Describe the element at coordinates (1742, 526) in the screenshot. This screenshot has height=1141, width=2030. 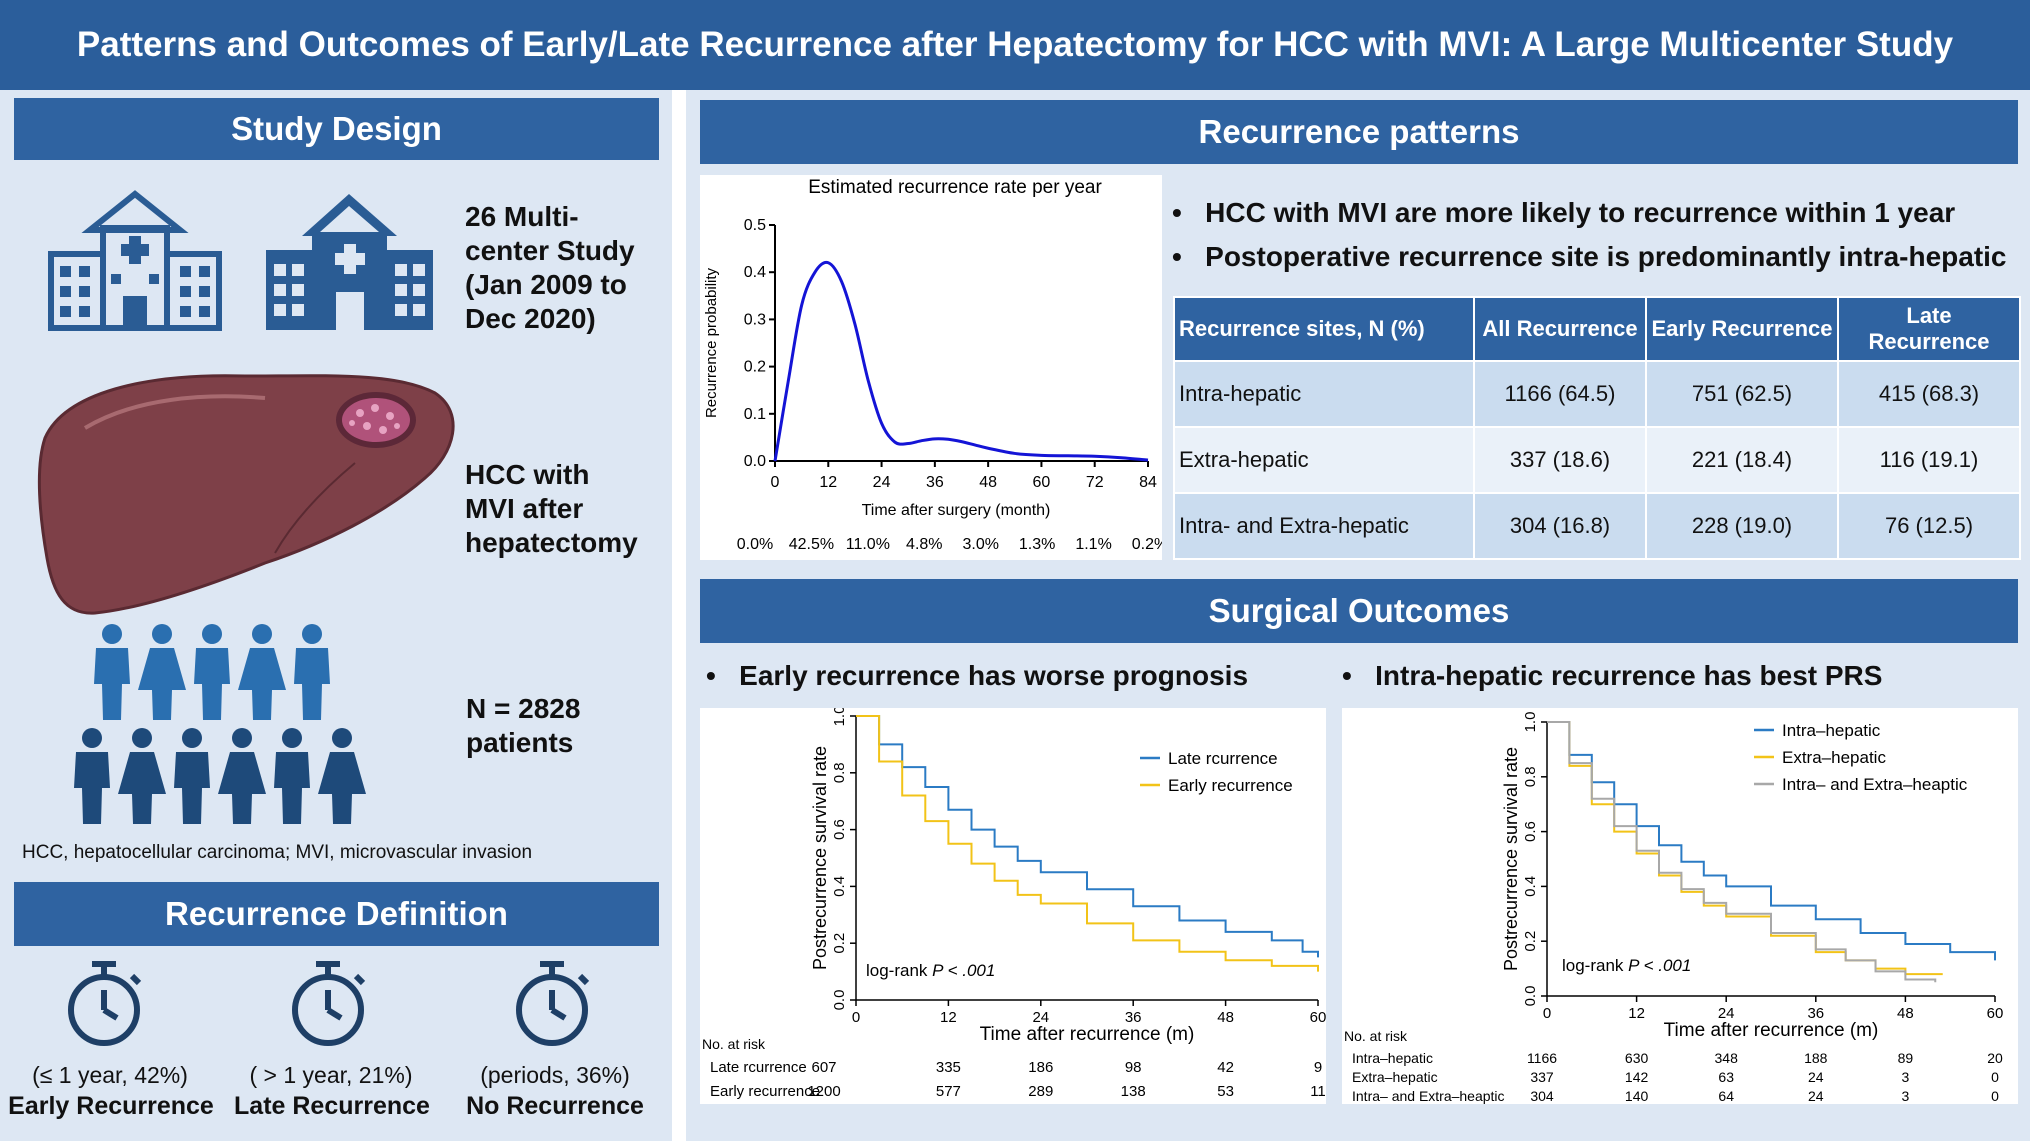
I see `table-cell: 228 (19.0)` at that location.